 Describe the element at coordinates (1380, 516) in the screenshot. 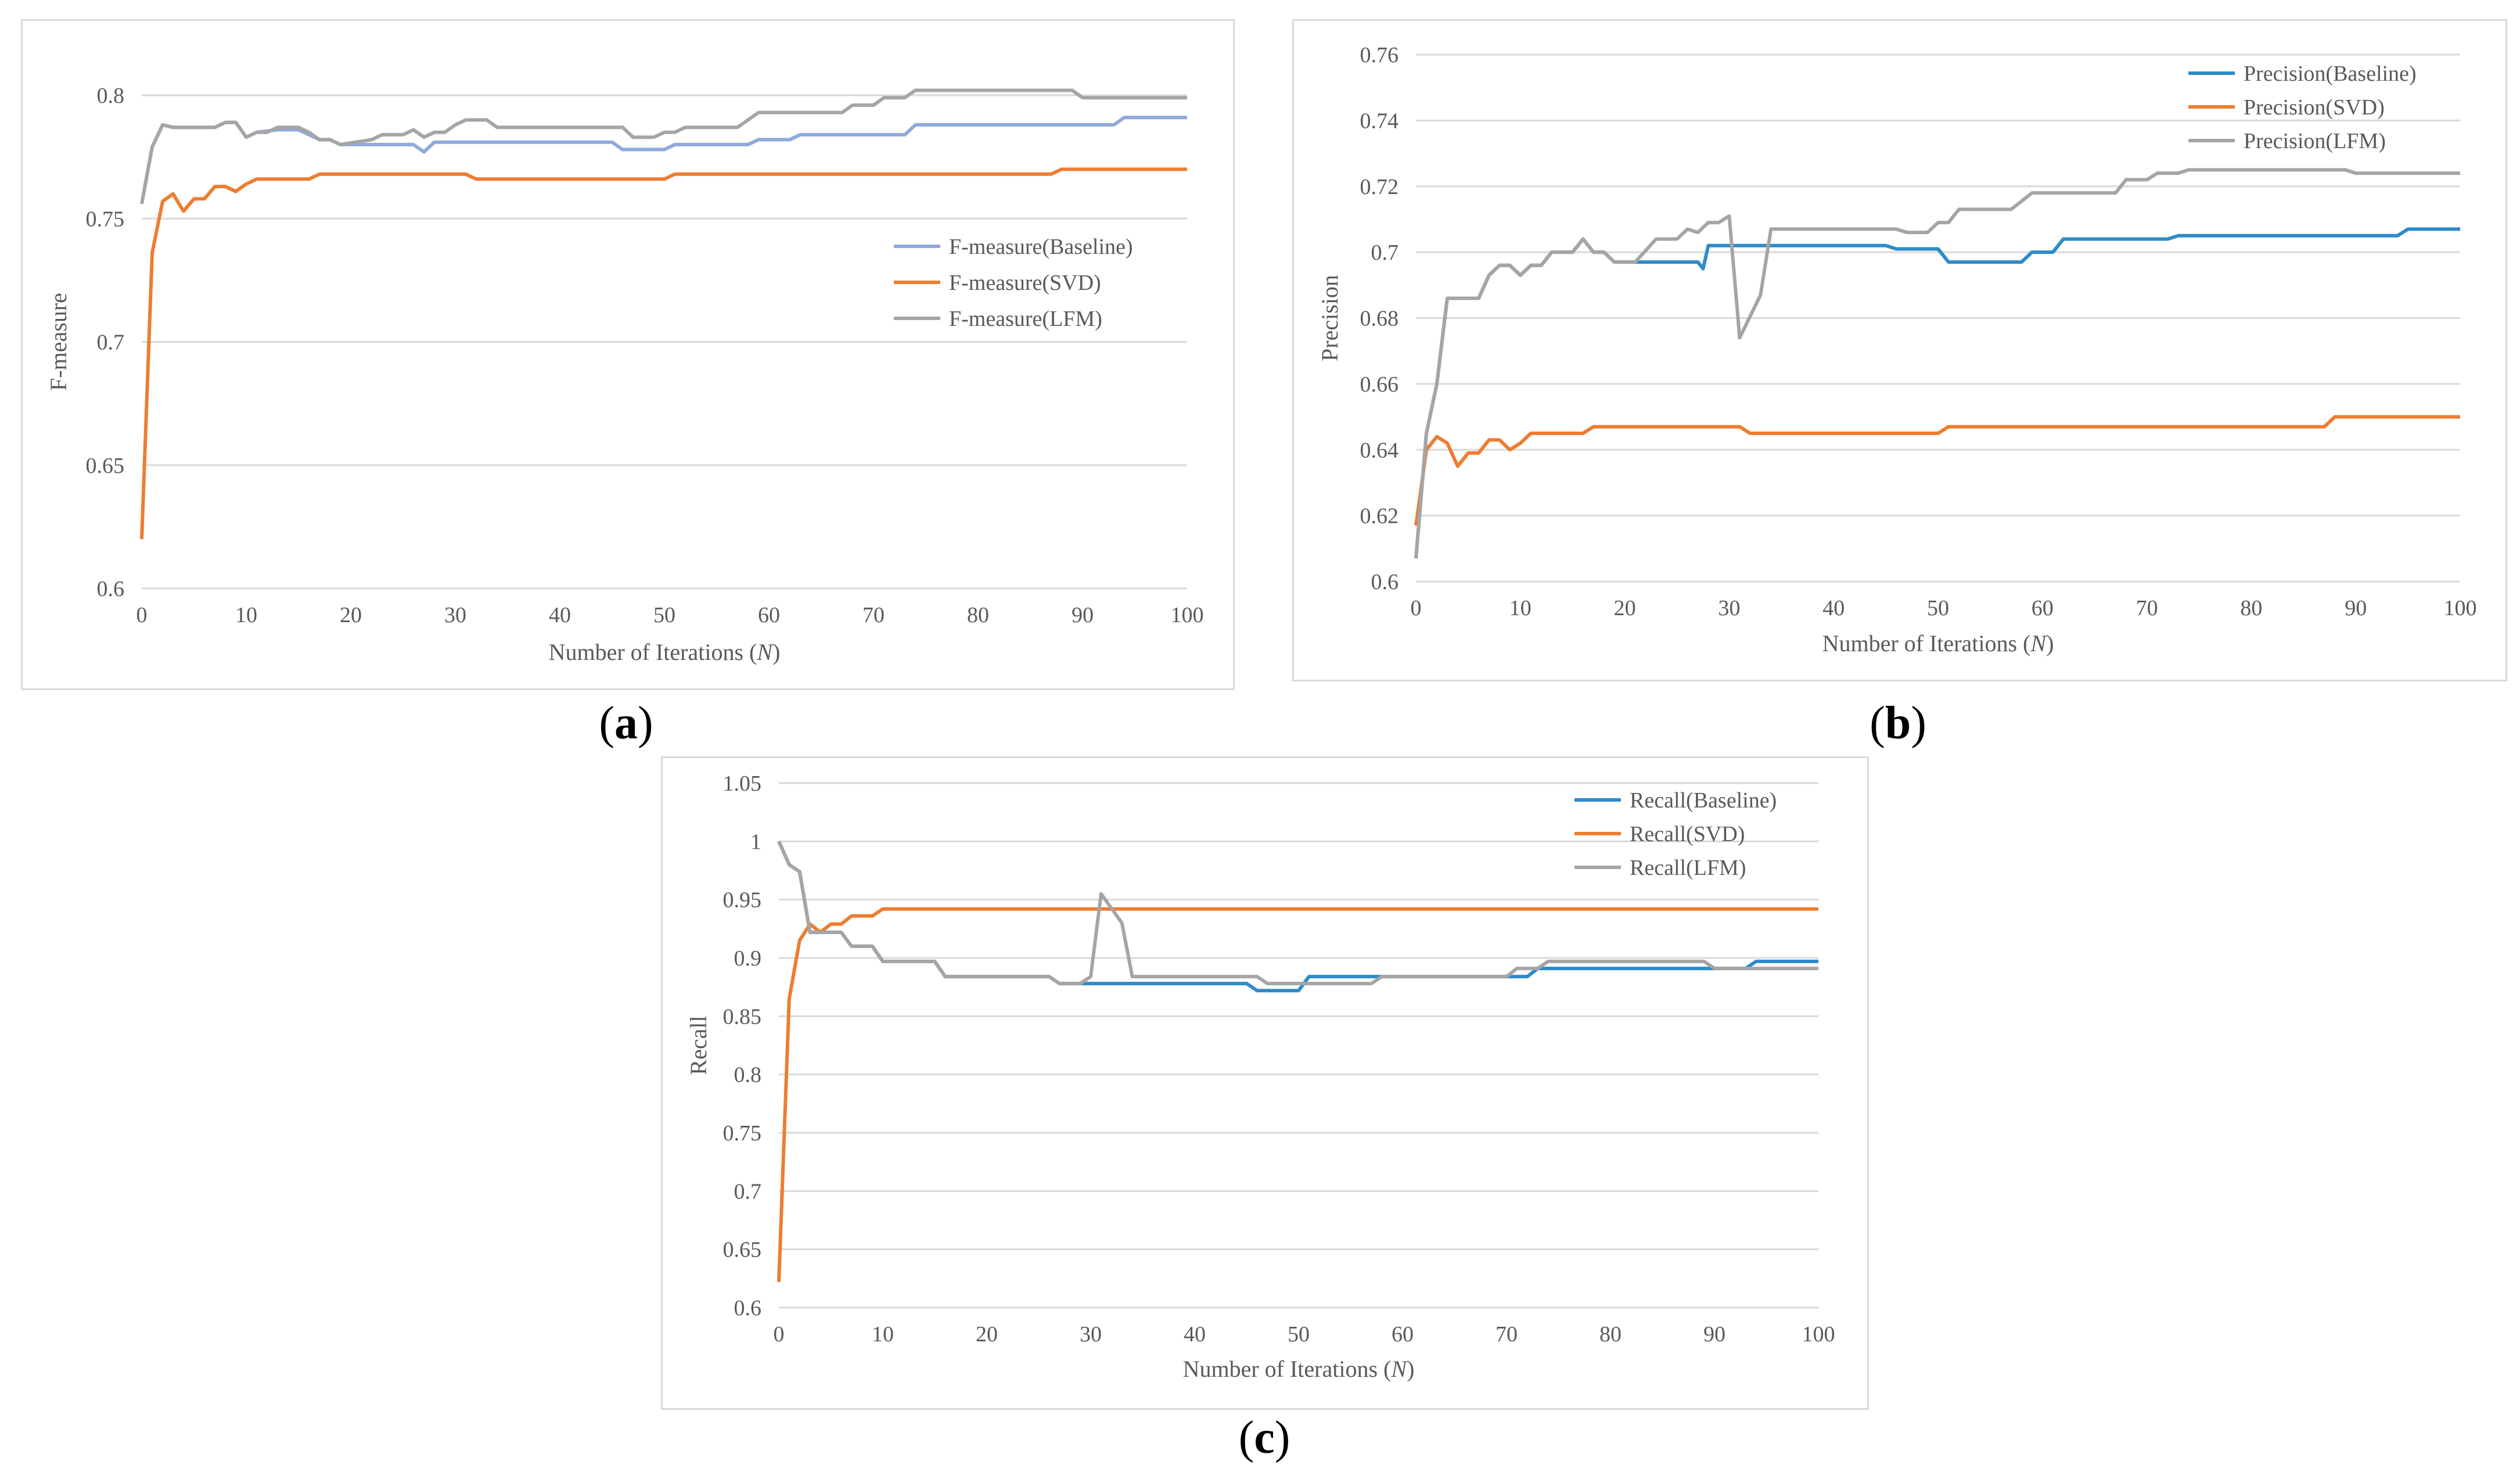

I see `y-tick-label: 0.62` at that location.